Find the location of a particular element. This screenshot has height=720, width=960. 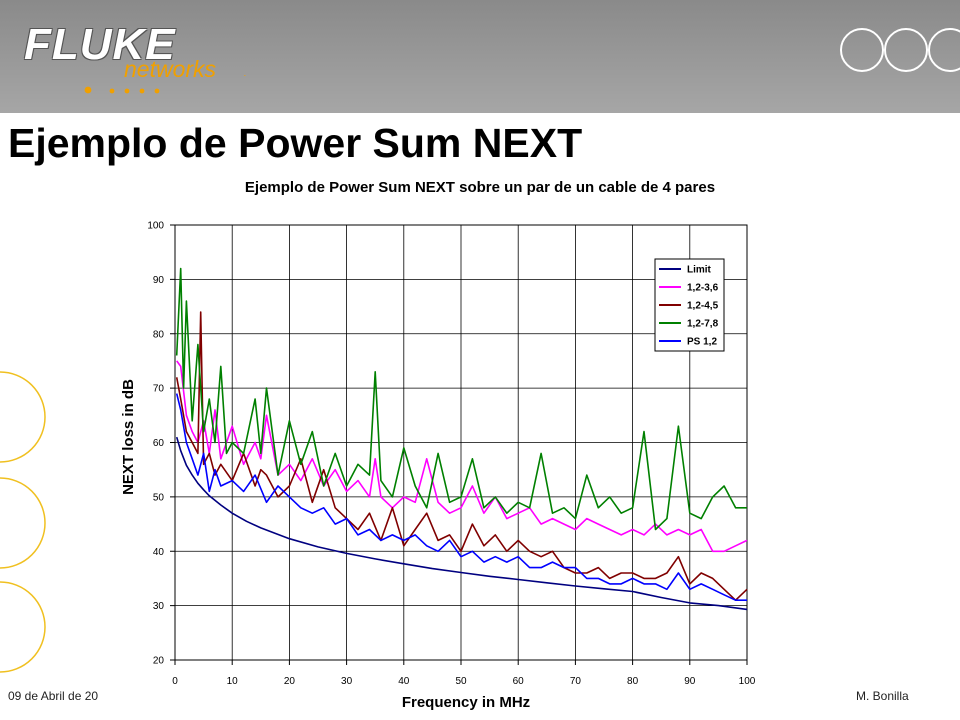

x-tick-label: 10 is located at coordinates (233, 681).